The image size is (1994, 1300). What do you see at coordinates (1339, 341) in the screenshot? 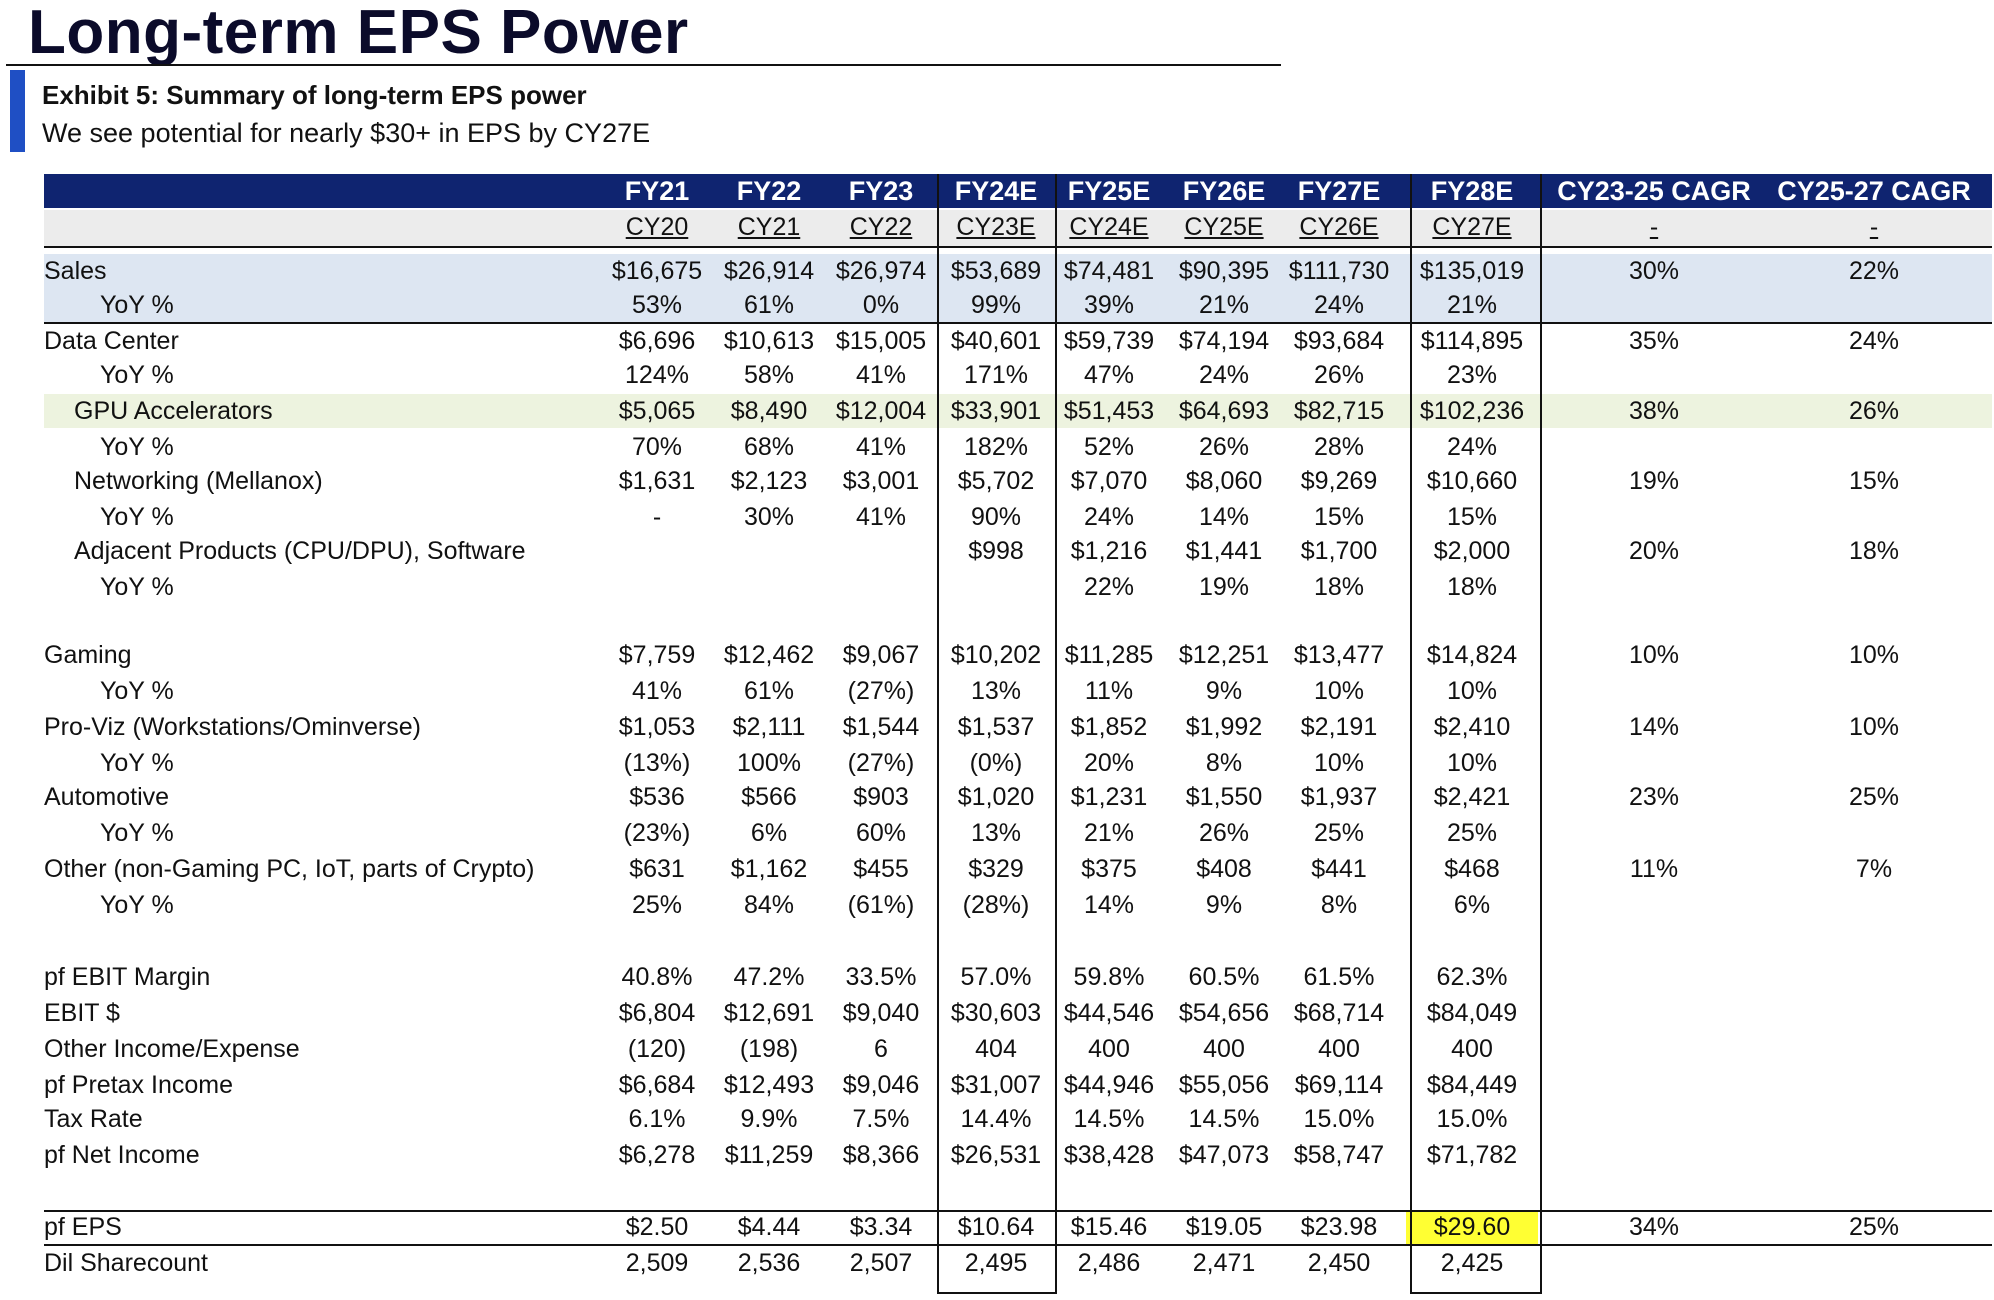
I see `table-cell: $93,684` at bounding box center [1339, 341].